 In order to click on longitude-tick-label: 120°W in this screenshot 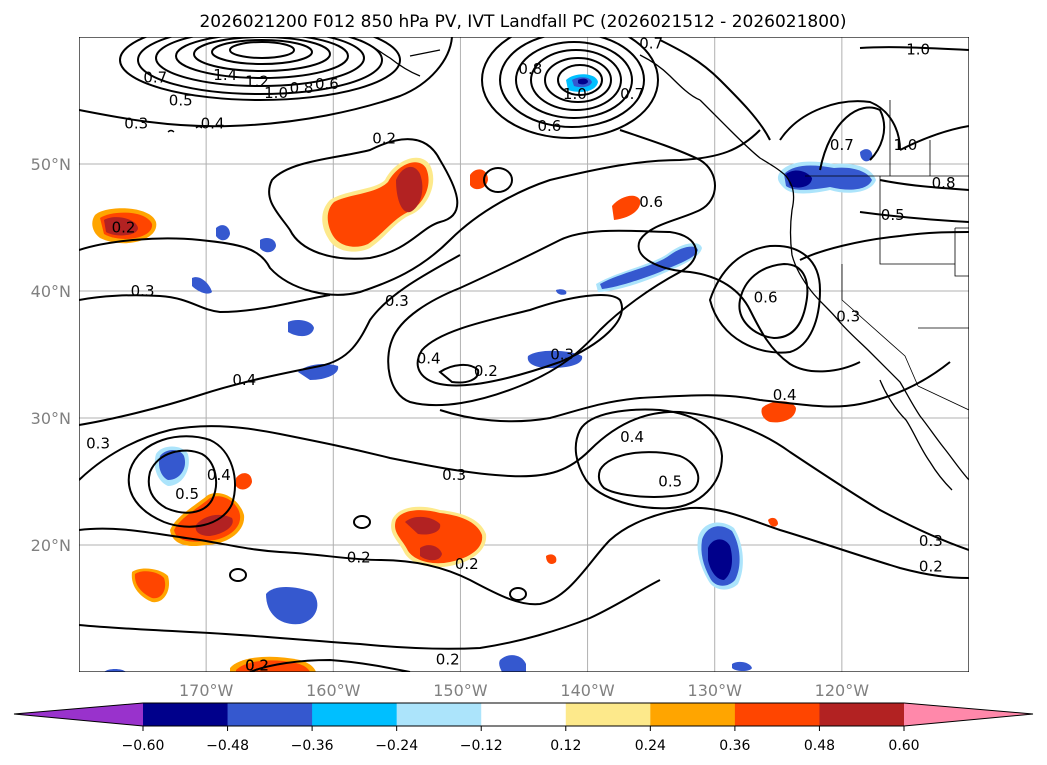, I will do `click(842, 690)`.